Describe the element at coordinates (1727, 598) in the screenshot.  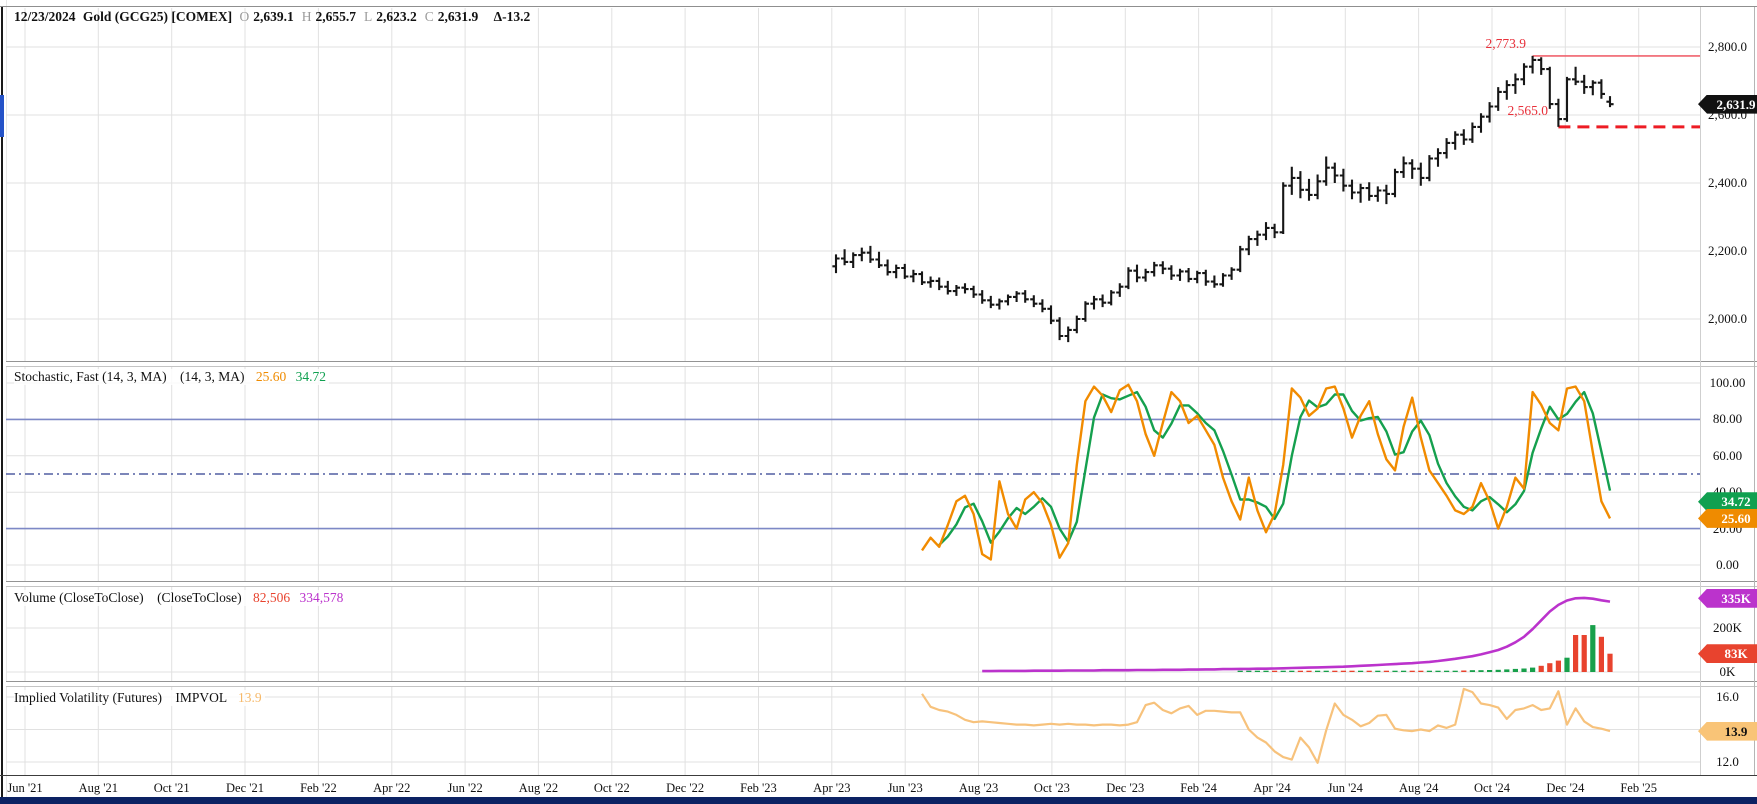
I see `vol-oi-badge: 335K` at that location.